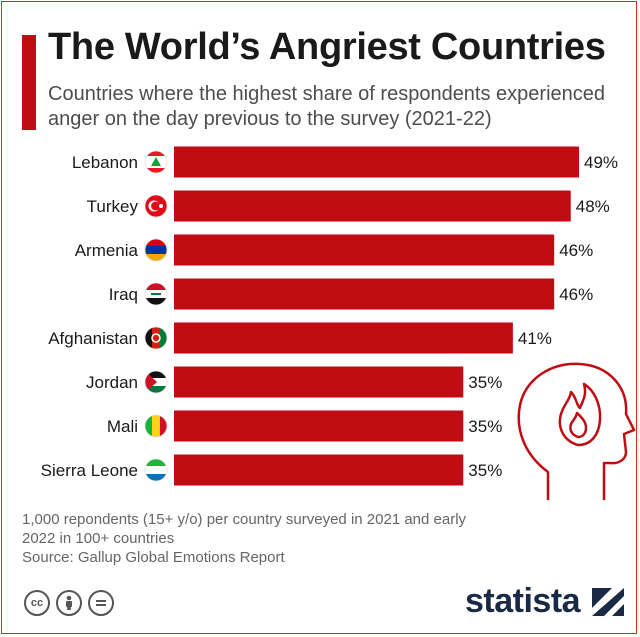  Describe the element at coordinates (153, 557) in the screenshot. I see `source-note: Source: Gallup Global Emotions Report` at that location.